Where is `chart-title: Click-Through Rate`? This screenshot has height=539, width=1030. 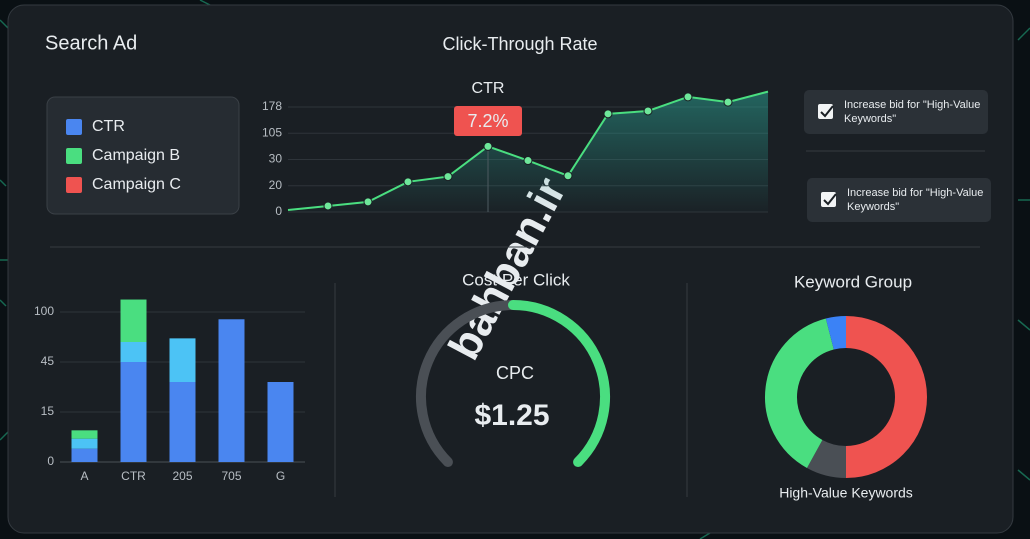 chart-title: Click-Through Rate is located at coordinates (519, 44).